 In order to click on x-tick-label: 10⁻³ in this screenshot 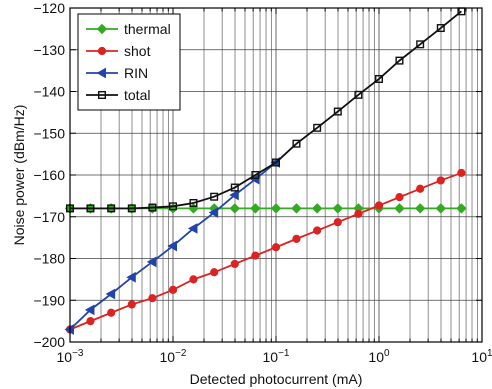, I will do `click(70, 356)`.